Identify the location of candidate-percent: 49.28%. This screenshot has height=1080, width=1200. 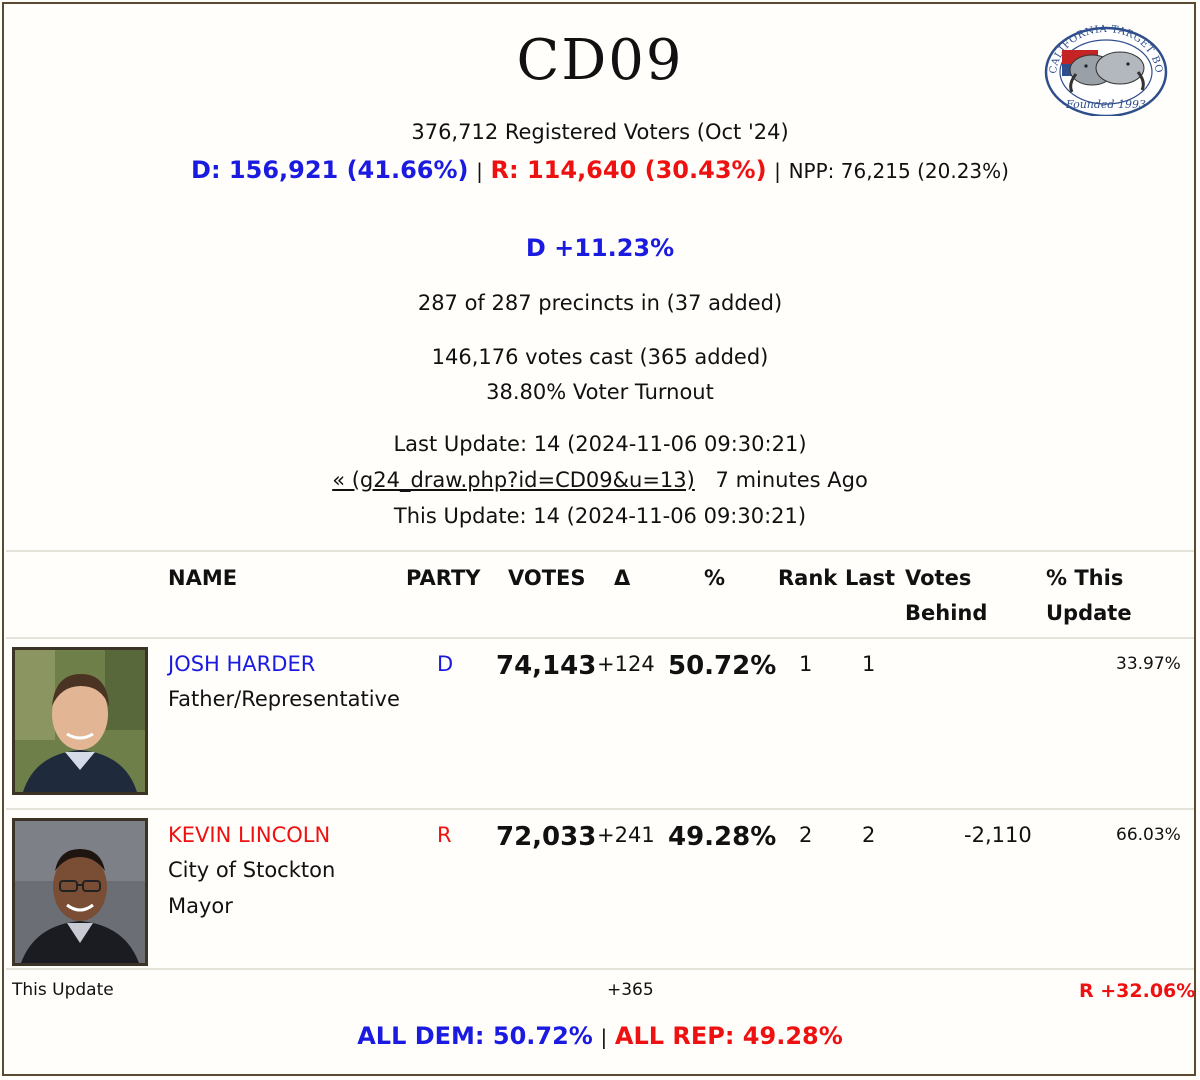
(722, 837).